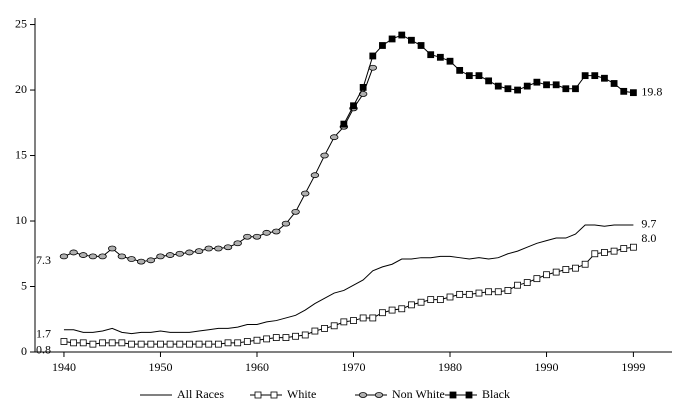  Describe the element at coordinates (651, 91) in the screenshot. I see `value-label: 19.8` at that location.